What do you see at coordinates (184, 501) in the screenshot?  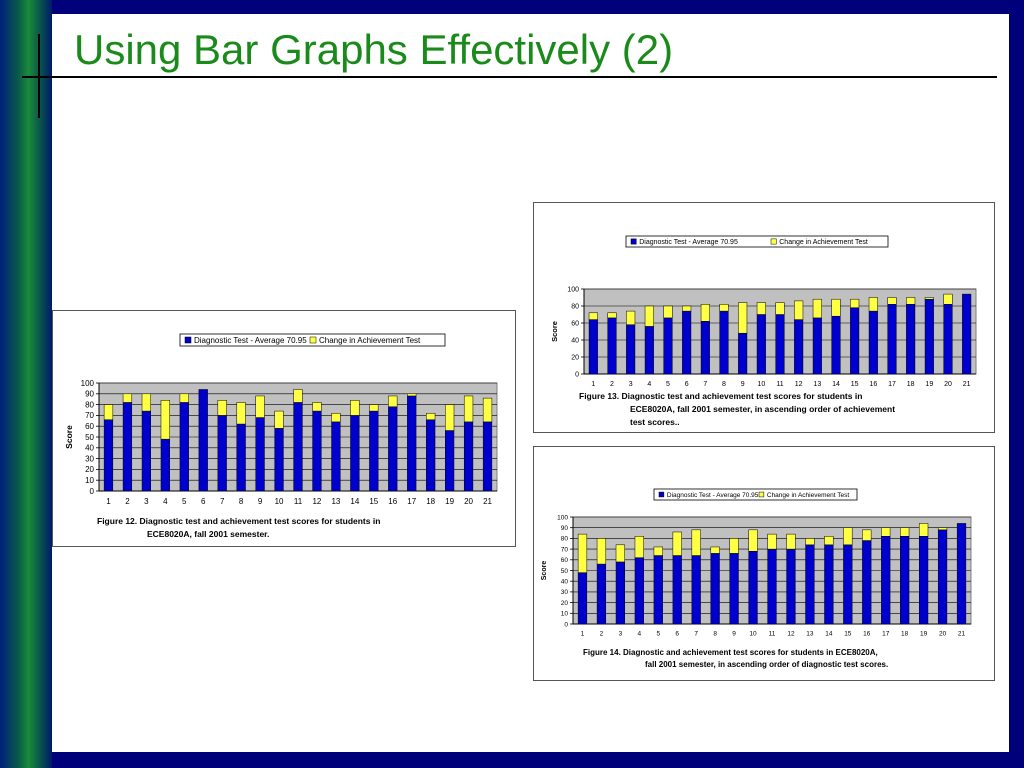 I see `x-tick-label-0-5: 5` at bounding box center [184, 501].